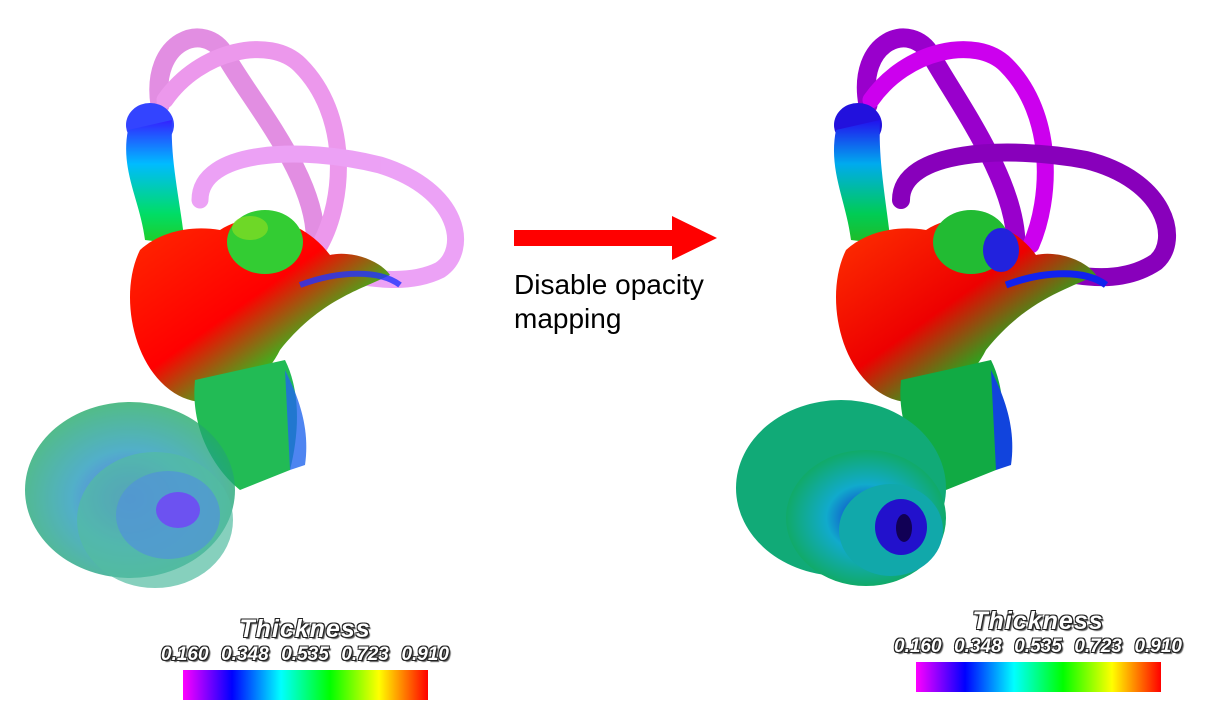 The height and width of the screenshot is (713, 1216). What do you see at coordinates (609, 302) in the screenshot?
I see `caption: Disable opacity mapping` at bounding box center [609, 302].